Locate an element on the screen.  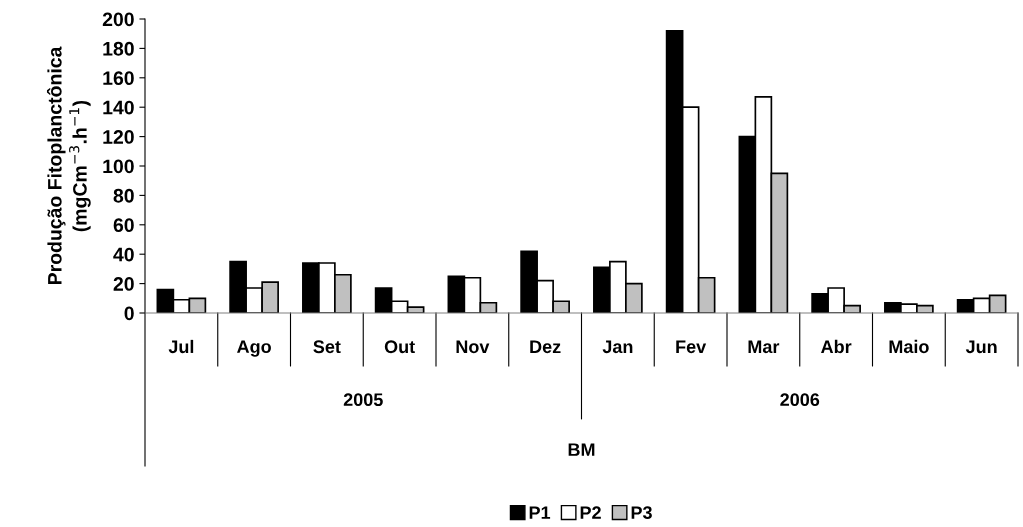
y-tick-label: 0 is located at coordinates (129, 313).